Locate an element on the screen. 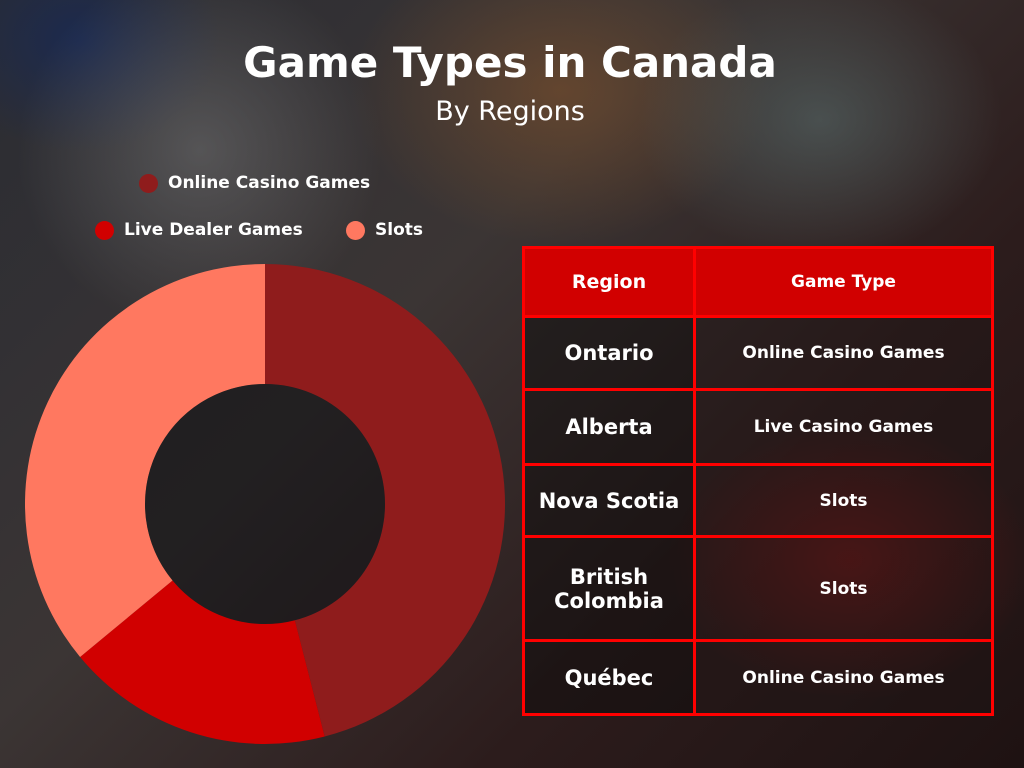 The image size is (1024, 768). legend-label: Live Dealer Games is located at coordinates (213, 230).